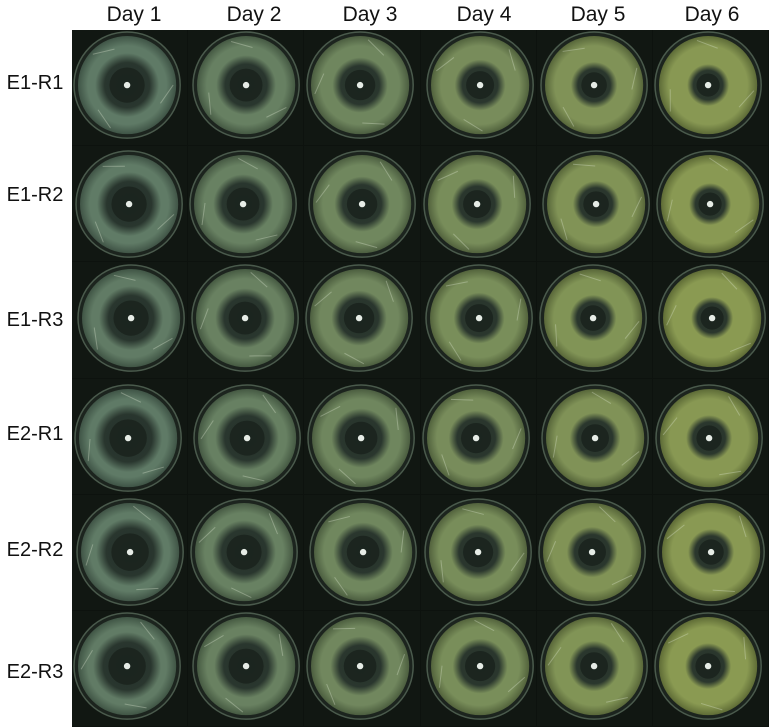  I want to click on column-header-day-6: Day 6, so click(712, 14).